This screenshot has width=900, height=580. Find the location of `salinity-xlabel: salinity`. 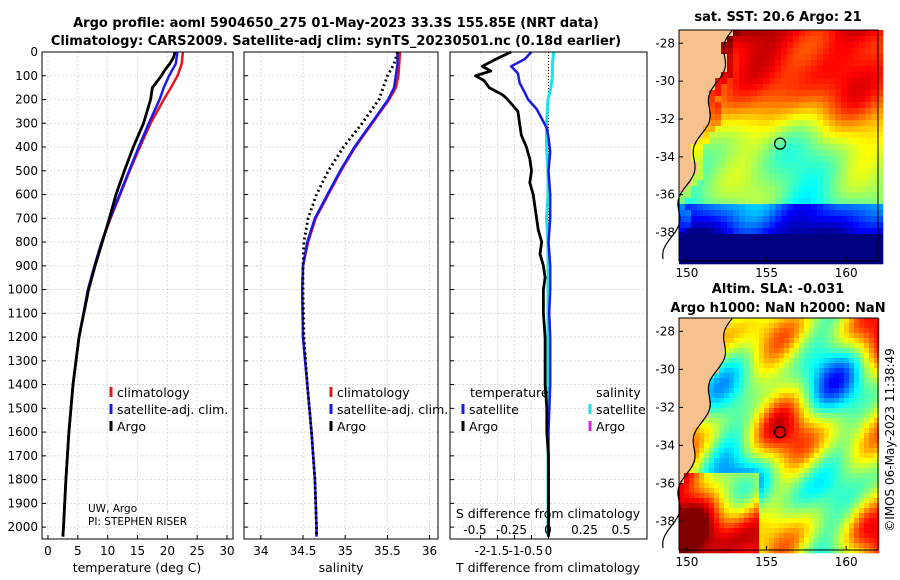

salinity-xlabel: salinity is located at coordinates (341, 567).